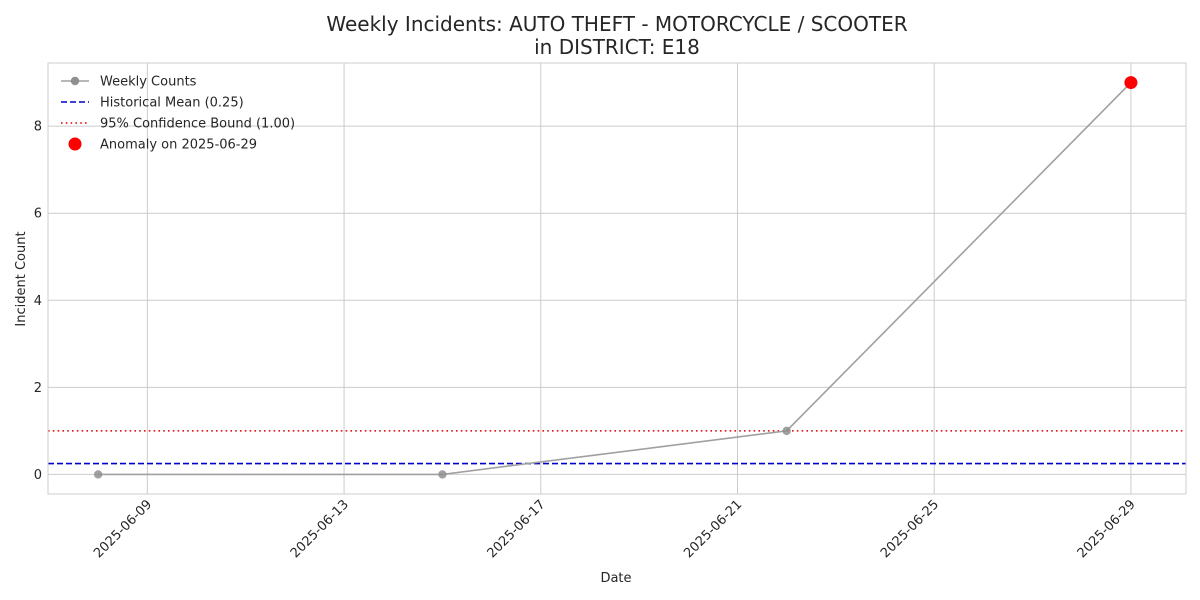 This screenshot has height=600, width=1200. Describe the element at coordinates (910, 529) in the screenshot. I see `x-tick-label: 2025-06-25` at that location.